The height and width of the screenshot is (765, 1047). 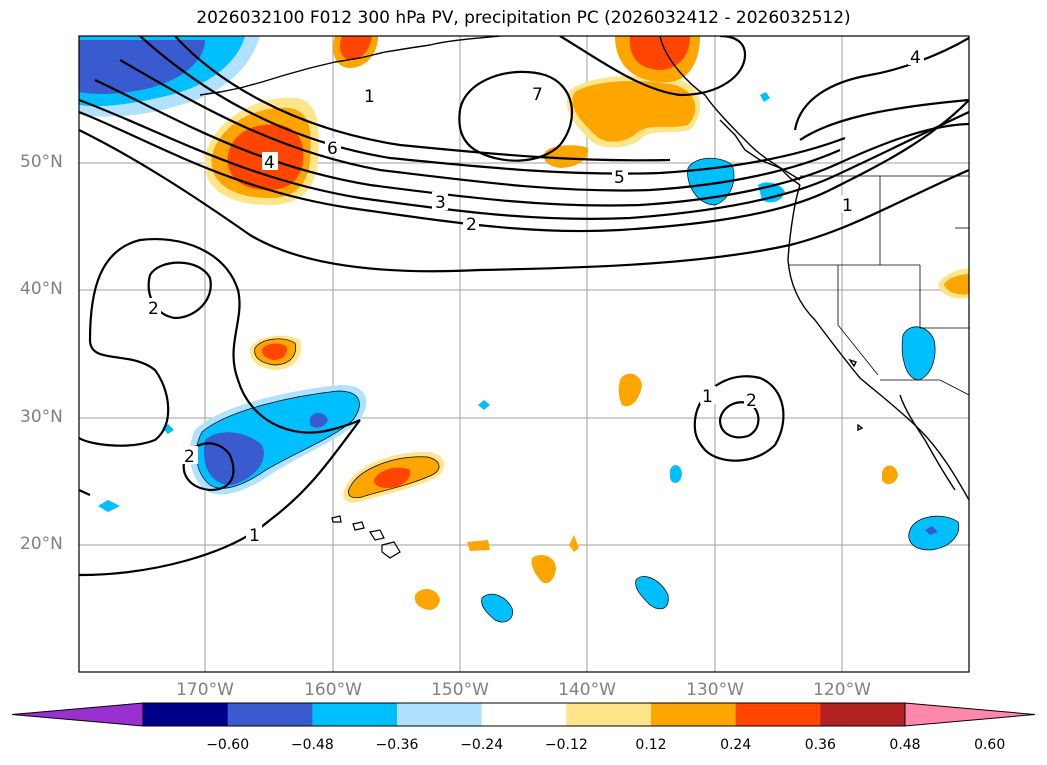 I want to click on shade-california-blue, so click(x=919, y=353).